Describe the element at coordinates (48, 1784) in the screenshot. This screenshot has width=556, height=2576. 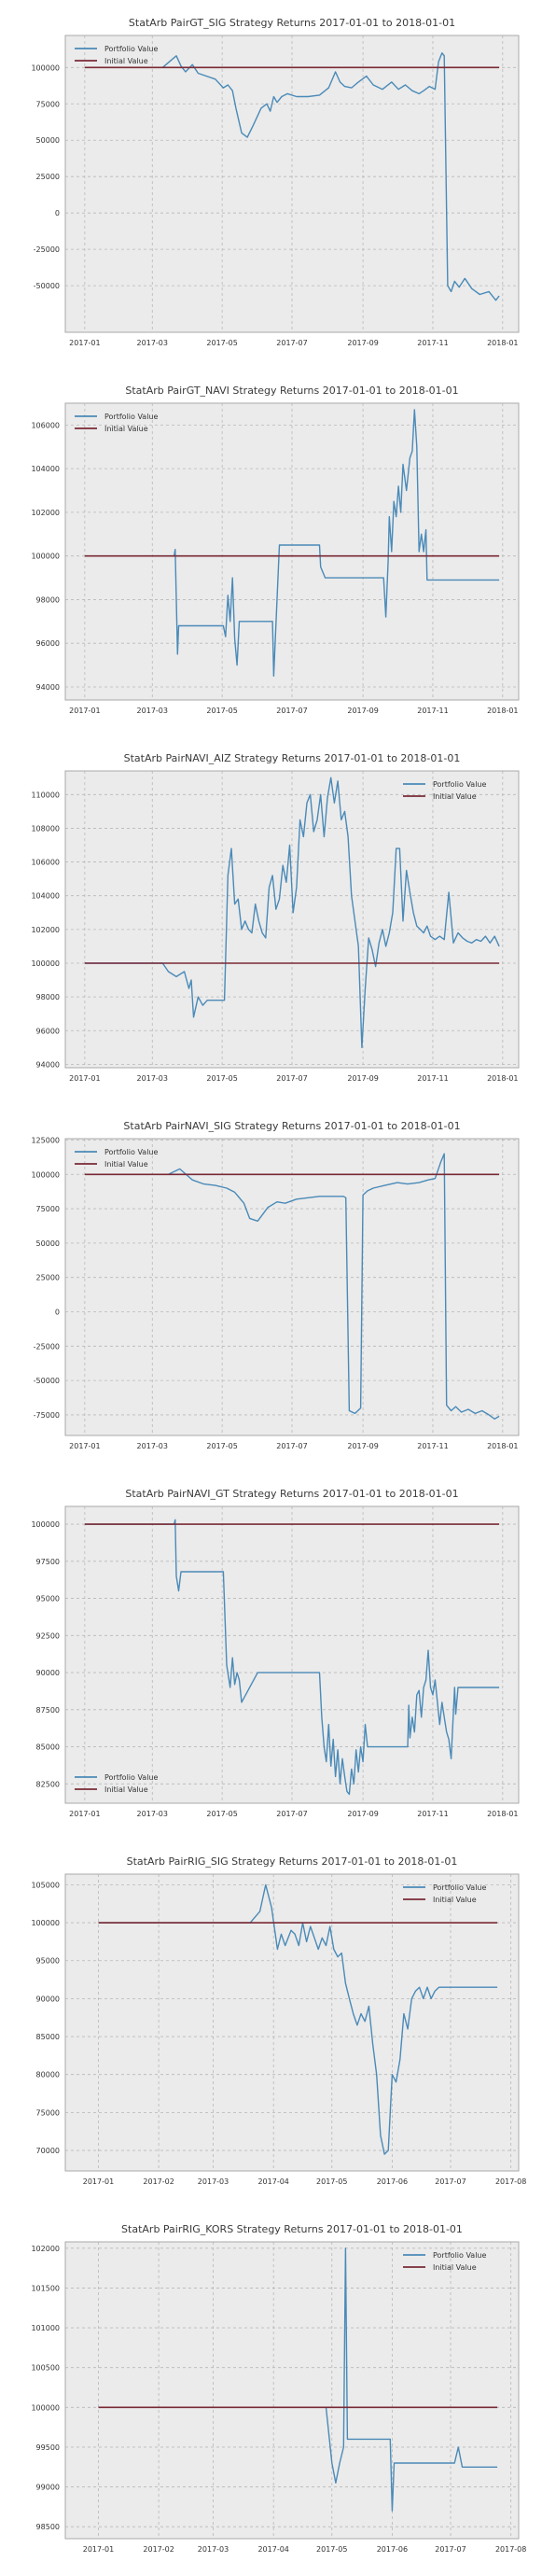
I see `y-tick-label: 82500` at that location.